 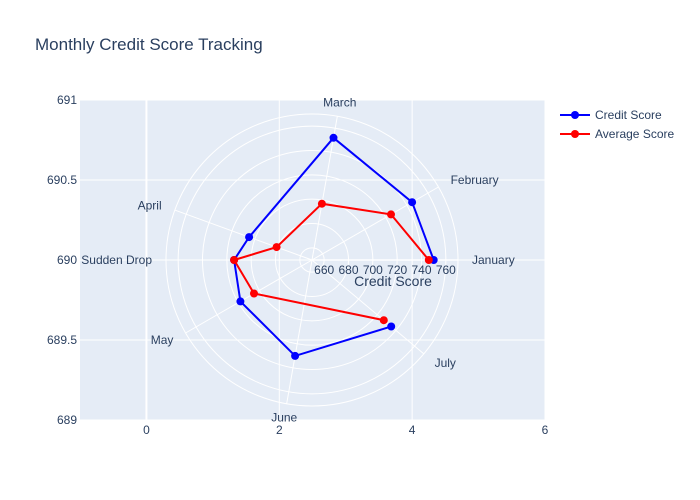 What do you see at coordinates (162, 340) in the screenshot?
I see `angular-label: May` at bounding box center [162, 340].